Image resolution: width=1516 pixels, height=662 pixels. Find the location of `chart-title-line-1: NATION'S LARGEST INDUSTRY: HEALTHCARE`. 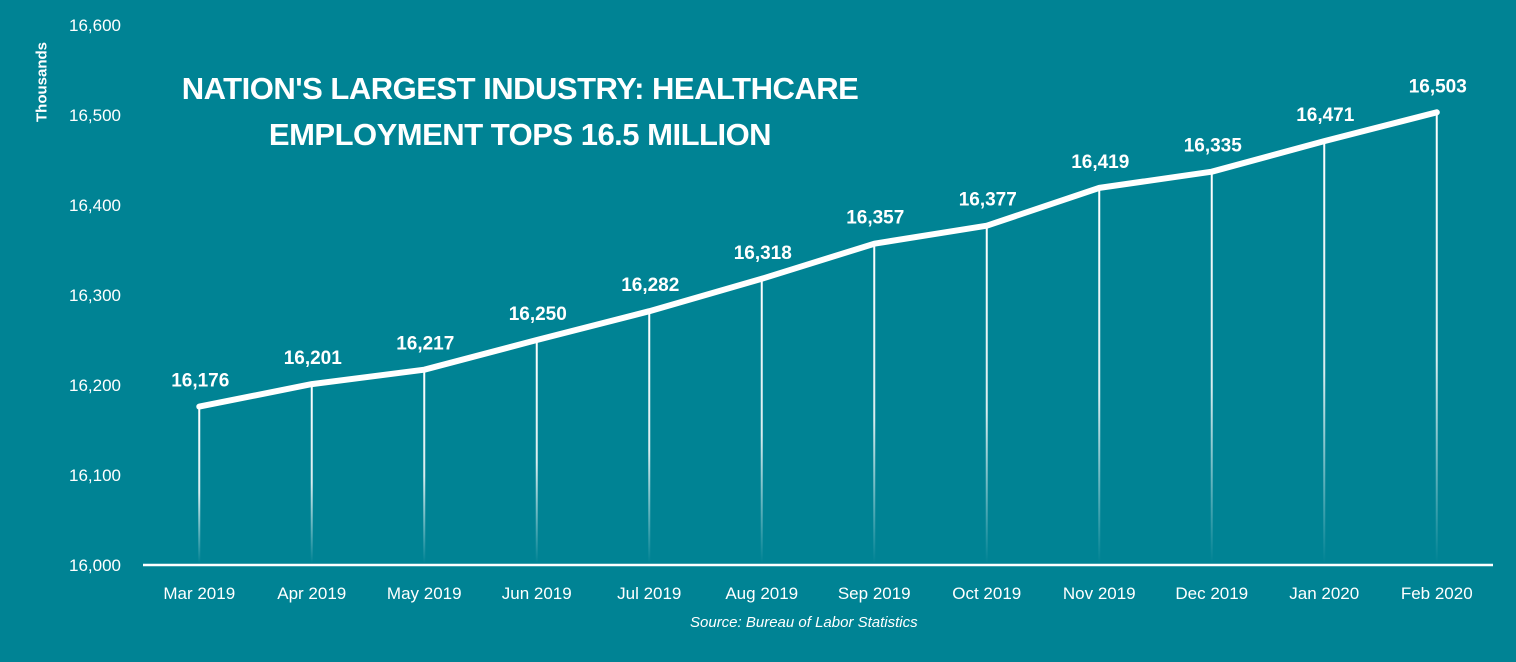

chart-title-line-1: NATION'S LARGEST INDUSTRY: HEALTHCARE is located at coordinates (520, 88).